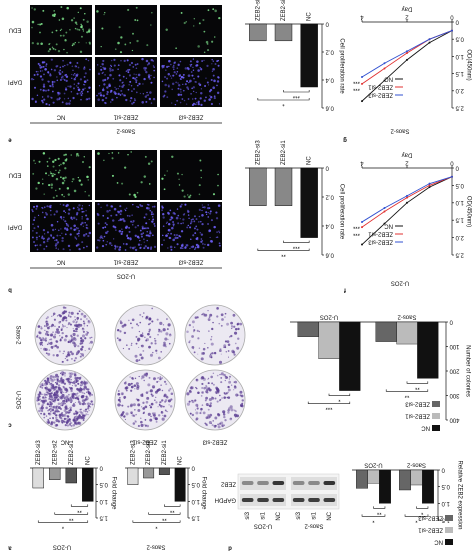 Image resolution: width=474 pixels, height=560 pixels. I want to click on column-label: NC, so click(64, 441).